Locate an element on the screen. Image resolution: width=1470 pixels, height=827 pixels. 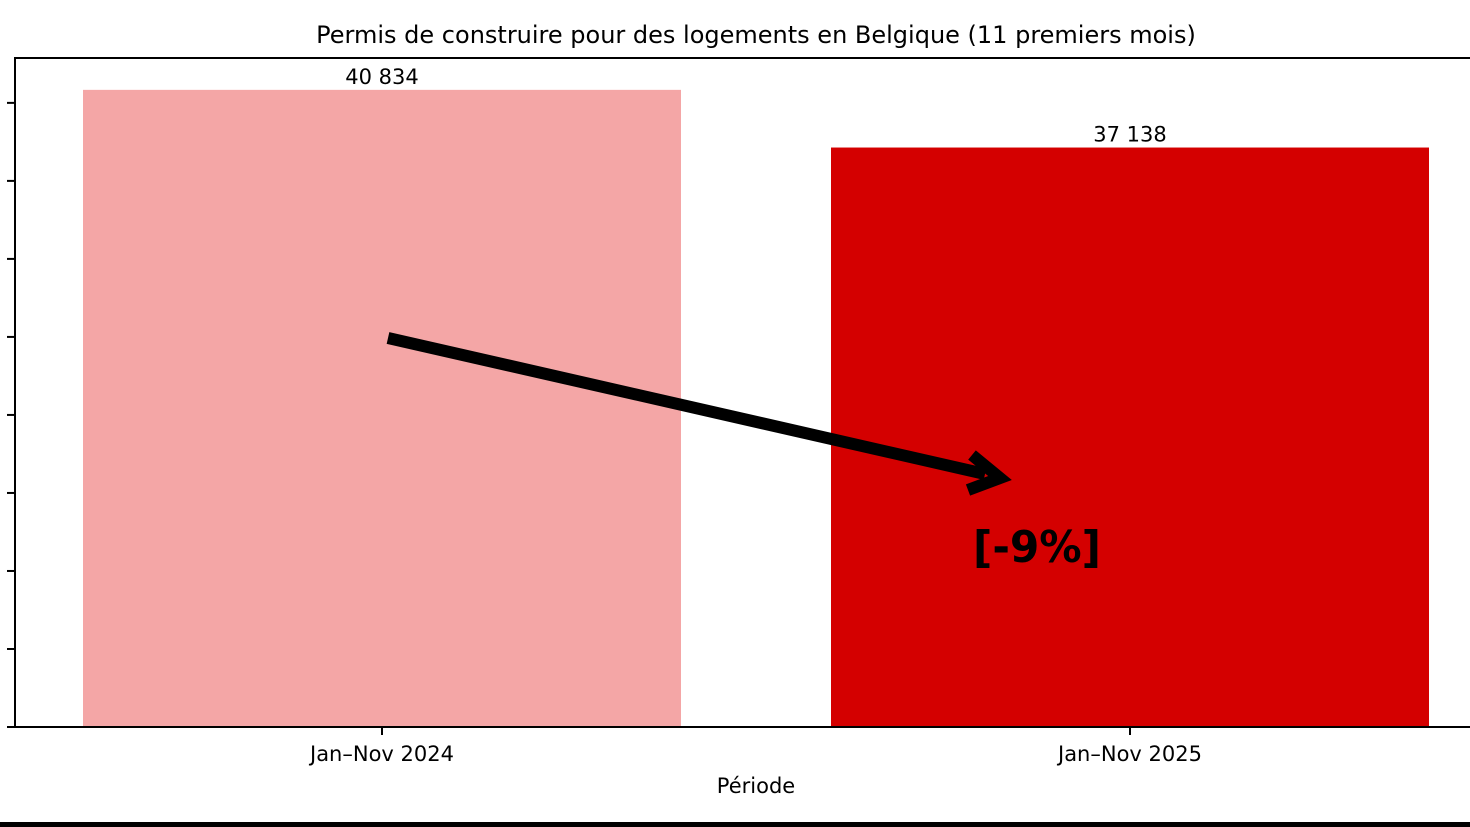
bar-value-label: 40 834 is located at coordinates (381, 77).